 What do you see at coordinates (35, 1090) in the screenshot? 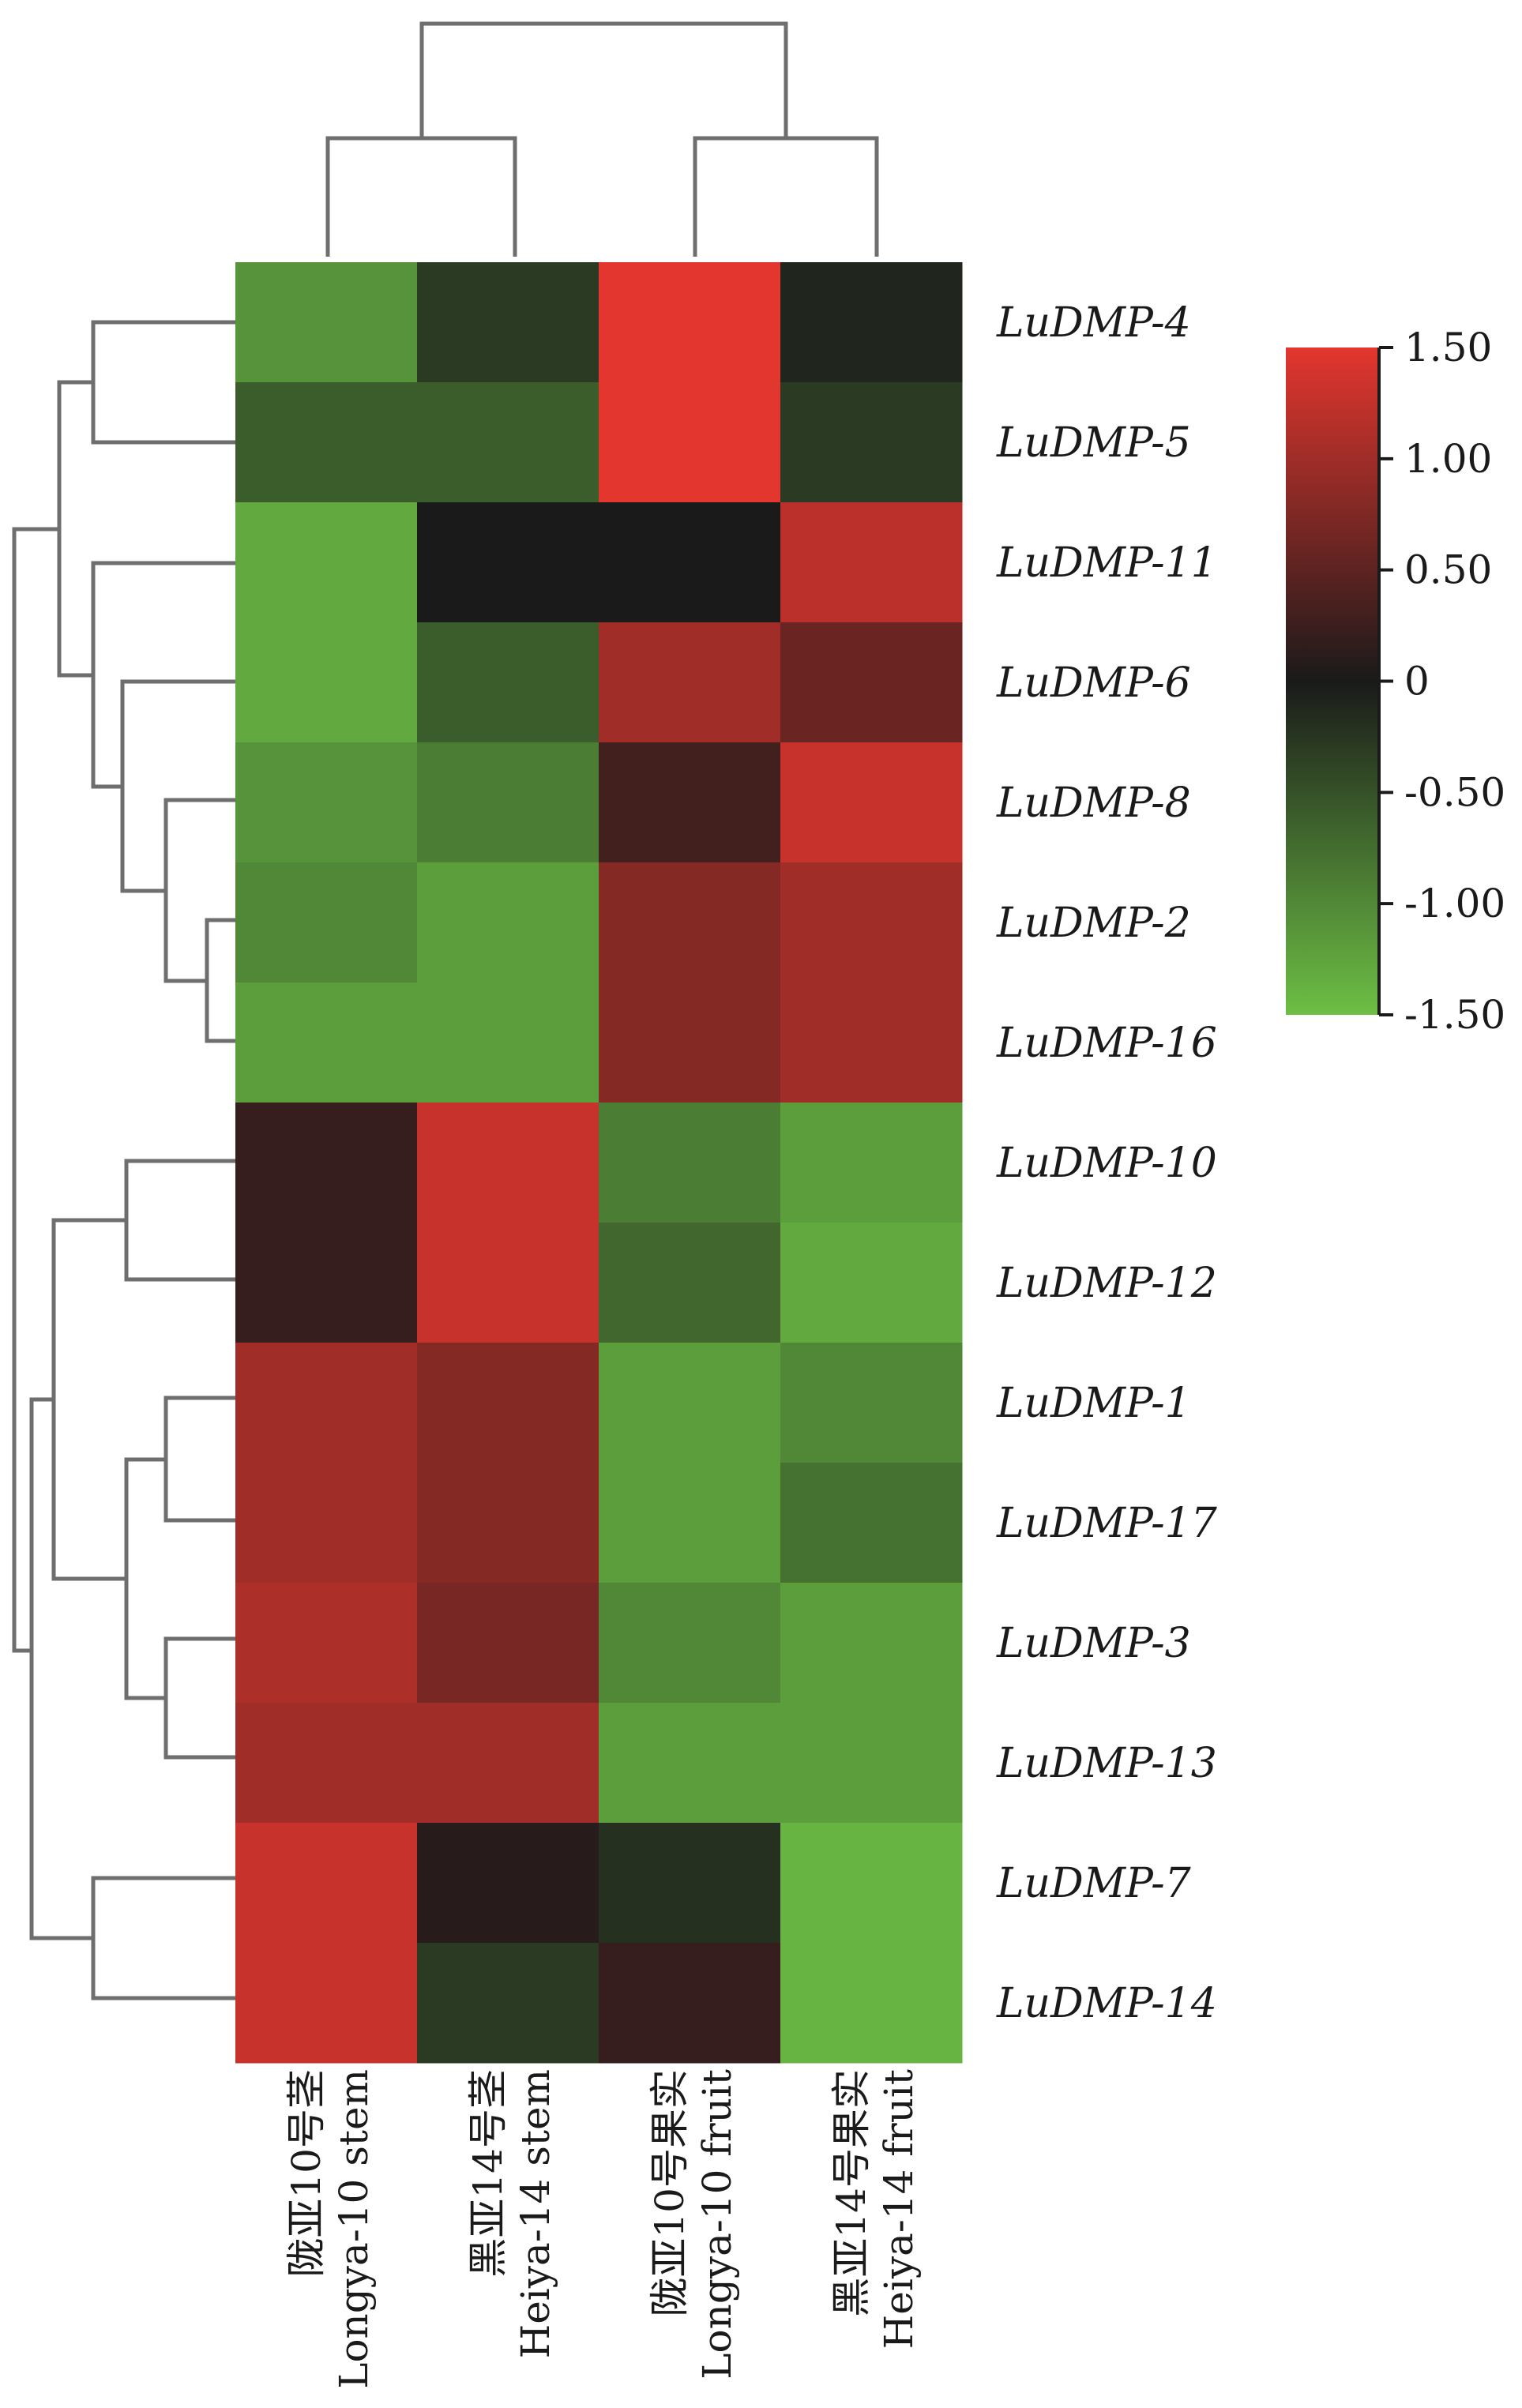
I see `row-dendro-root` at bounding box center [35, 1090].